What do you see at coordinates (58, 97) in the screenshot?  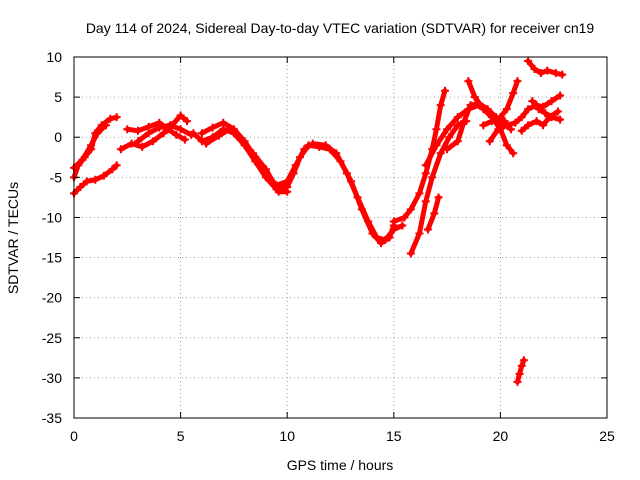 I see `y-tick-label: 5` at bounding box center [58, 97].